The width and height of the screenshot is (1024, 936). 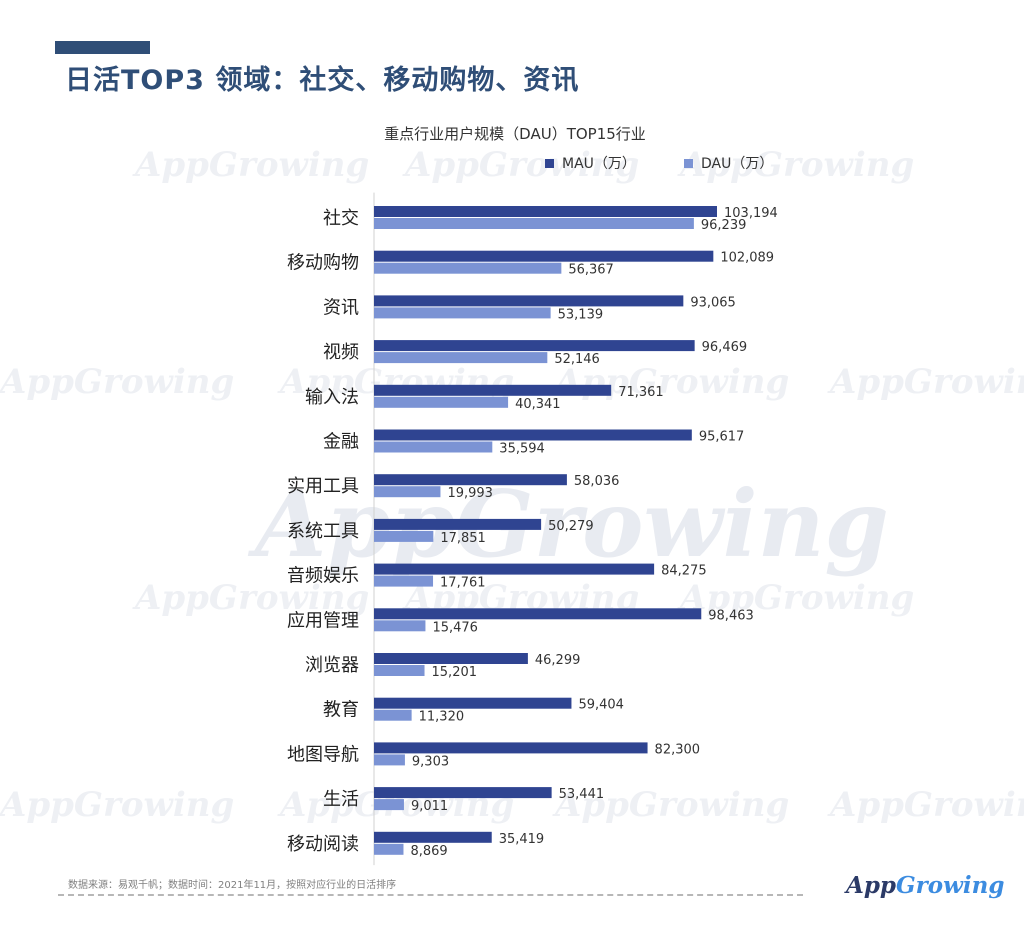 What do you see at coordinates (332, 665) in the screenshot?
I see `category-label: 浏览器` at bounding box center [332, 665].